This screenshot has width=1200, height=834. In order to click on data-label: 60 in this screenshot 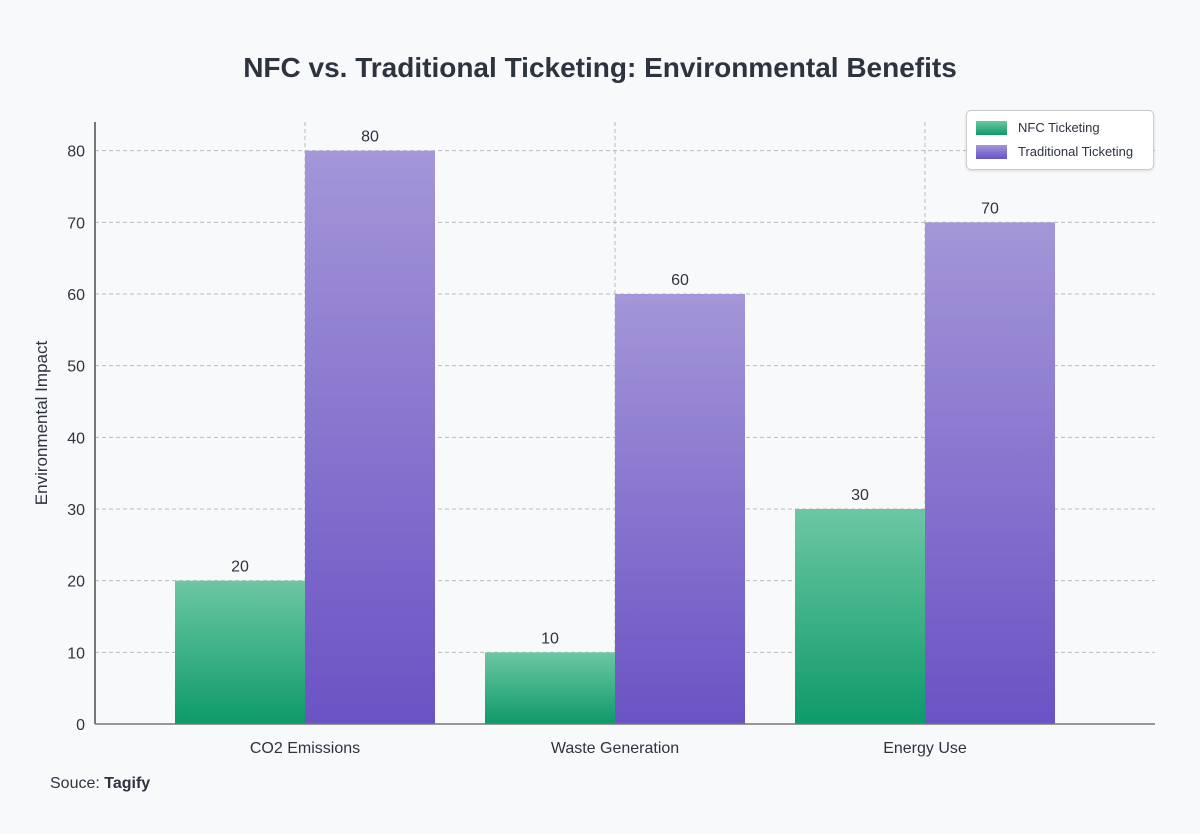, I will do `click(680, 280)`.